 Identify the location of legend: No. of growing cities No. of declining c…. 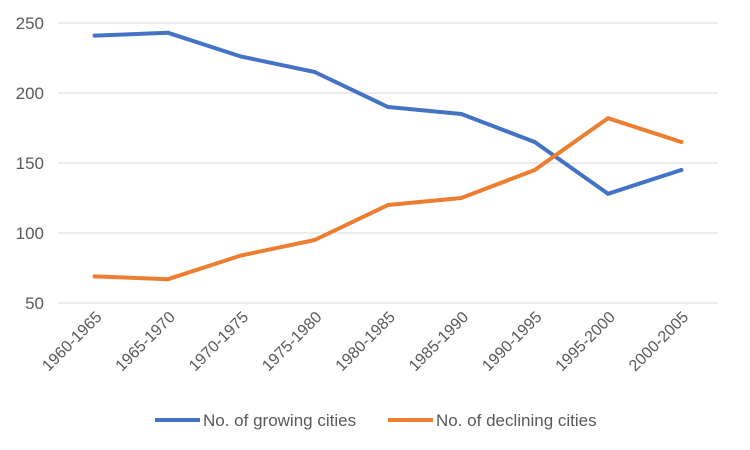
(376, 420).